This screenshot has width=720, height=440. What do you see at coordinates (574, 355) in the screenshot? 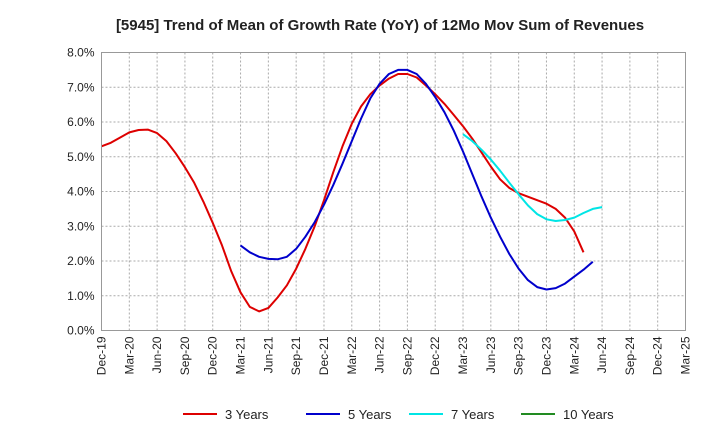
I see `x-tick-label: Mar-24` at bounding box center [574, 355].